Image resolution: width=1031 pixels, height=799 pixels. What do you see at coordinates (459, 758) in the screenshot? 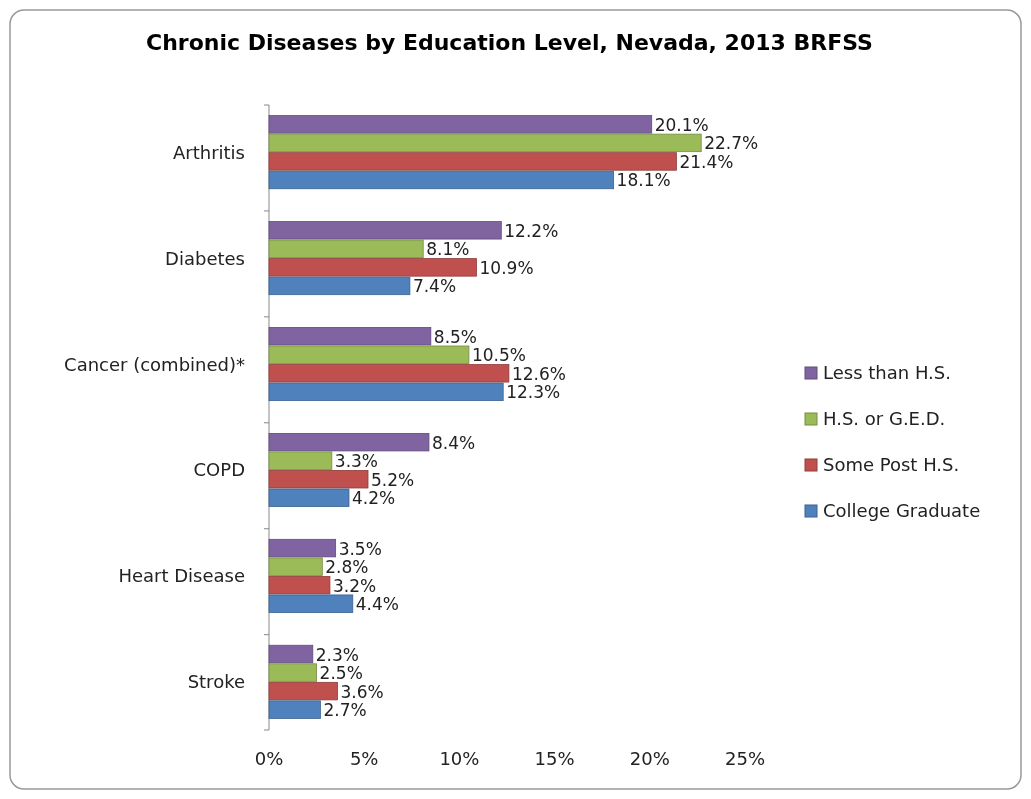
I see `x-tick-label: 10%` at bounding box center [459, 758].